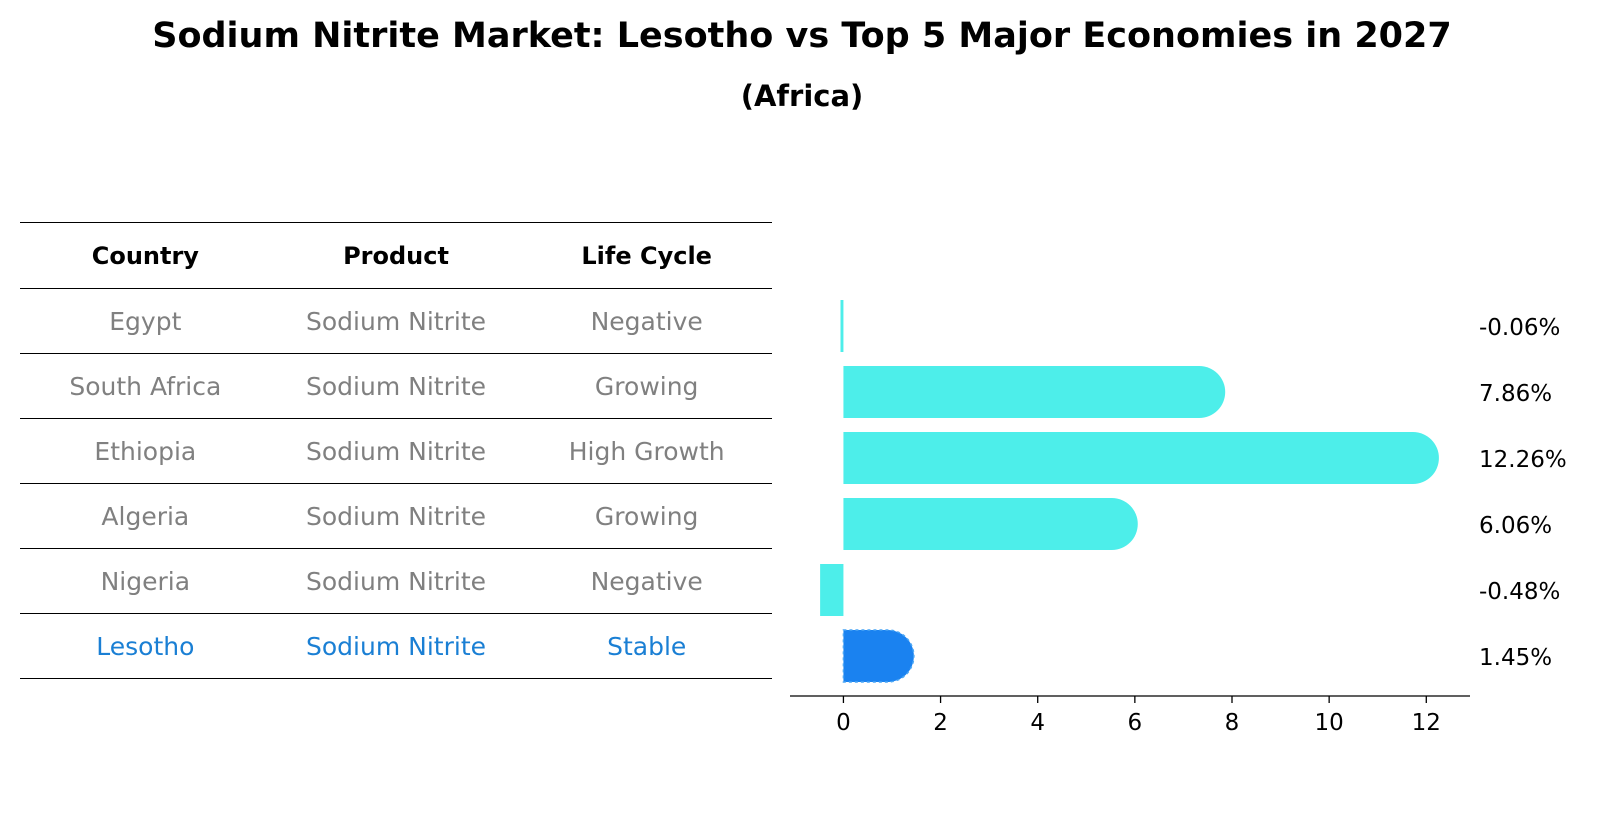 This screenshot has width=1604, height=823. What do you see at coordinates (1515, 658) in the screenshot?
I see `bar-value-label: 1.45%` at bounding box center [1515, 658].